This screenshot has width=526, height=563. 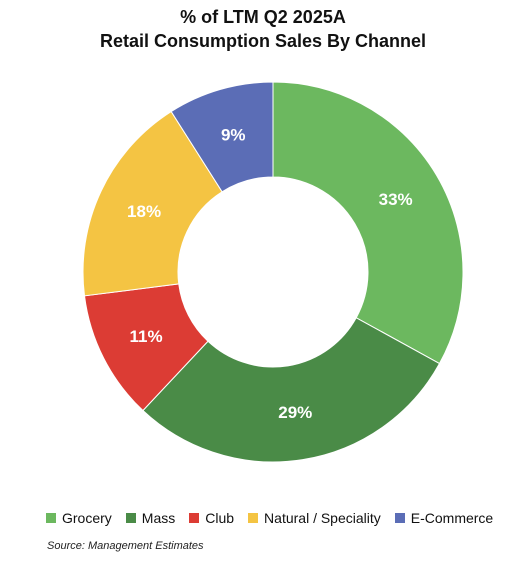 What do you see at coordinates (452, 518) in the screenshot?
I see `legend-label: E-Commerce` at bounding box center [452, 518].